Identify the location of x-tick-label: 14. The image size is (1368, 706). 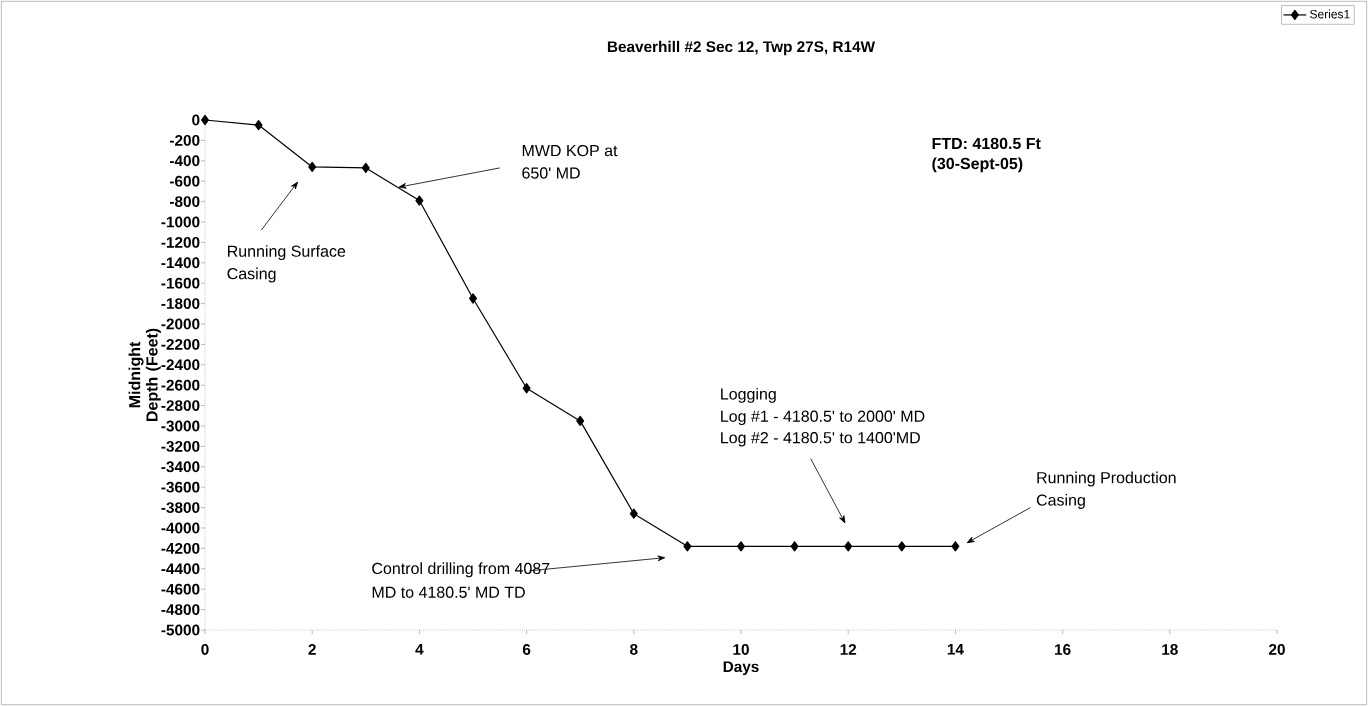
(955, 649).